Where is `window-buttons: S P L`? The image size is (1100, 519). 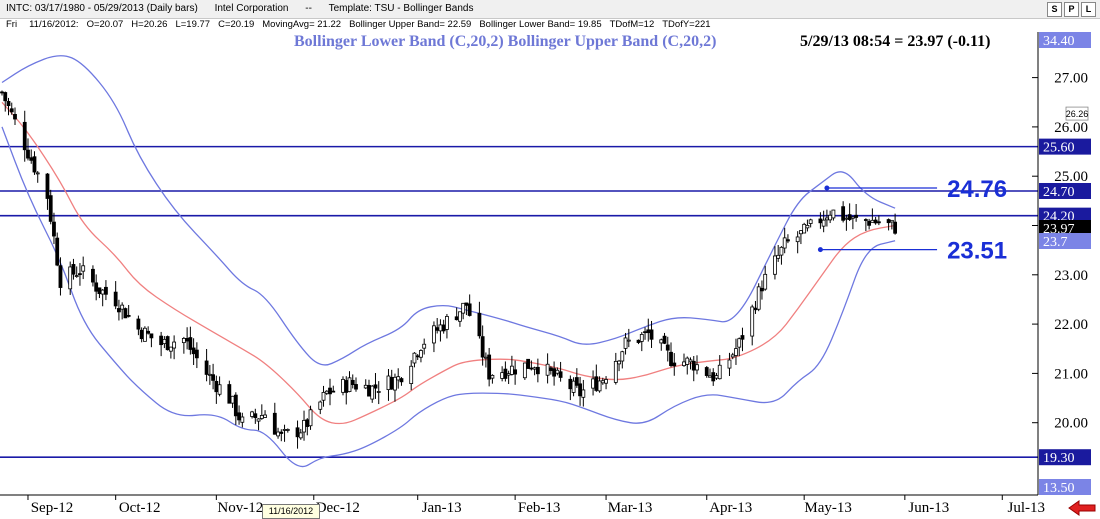
window-buttons: S P L is located at coordinates (1071, 9).